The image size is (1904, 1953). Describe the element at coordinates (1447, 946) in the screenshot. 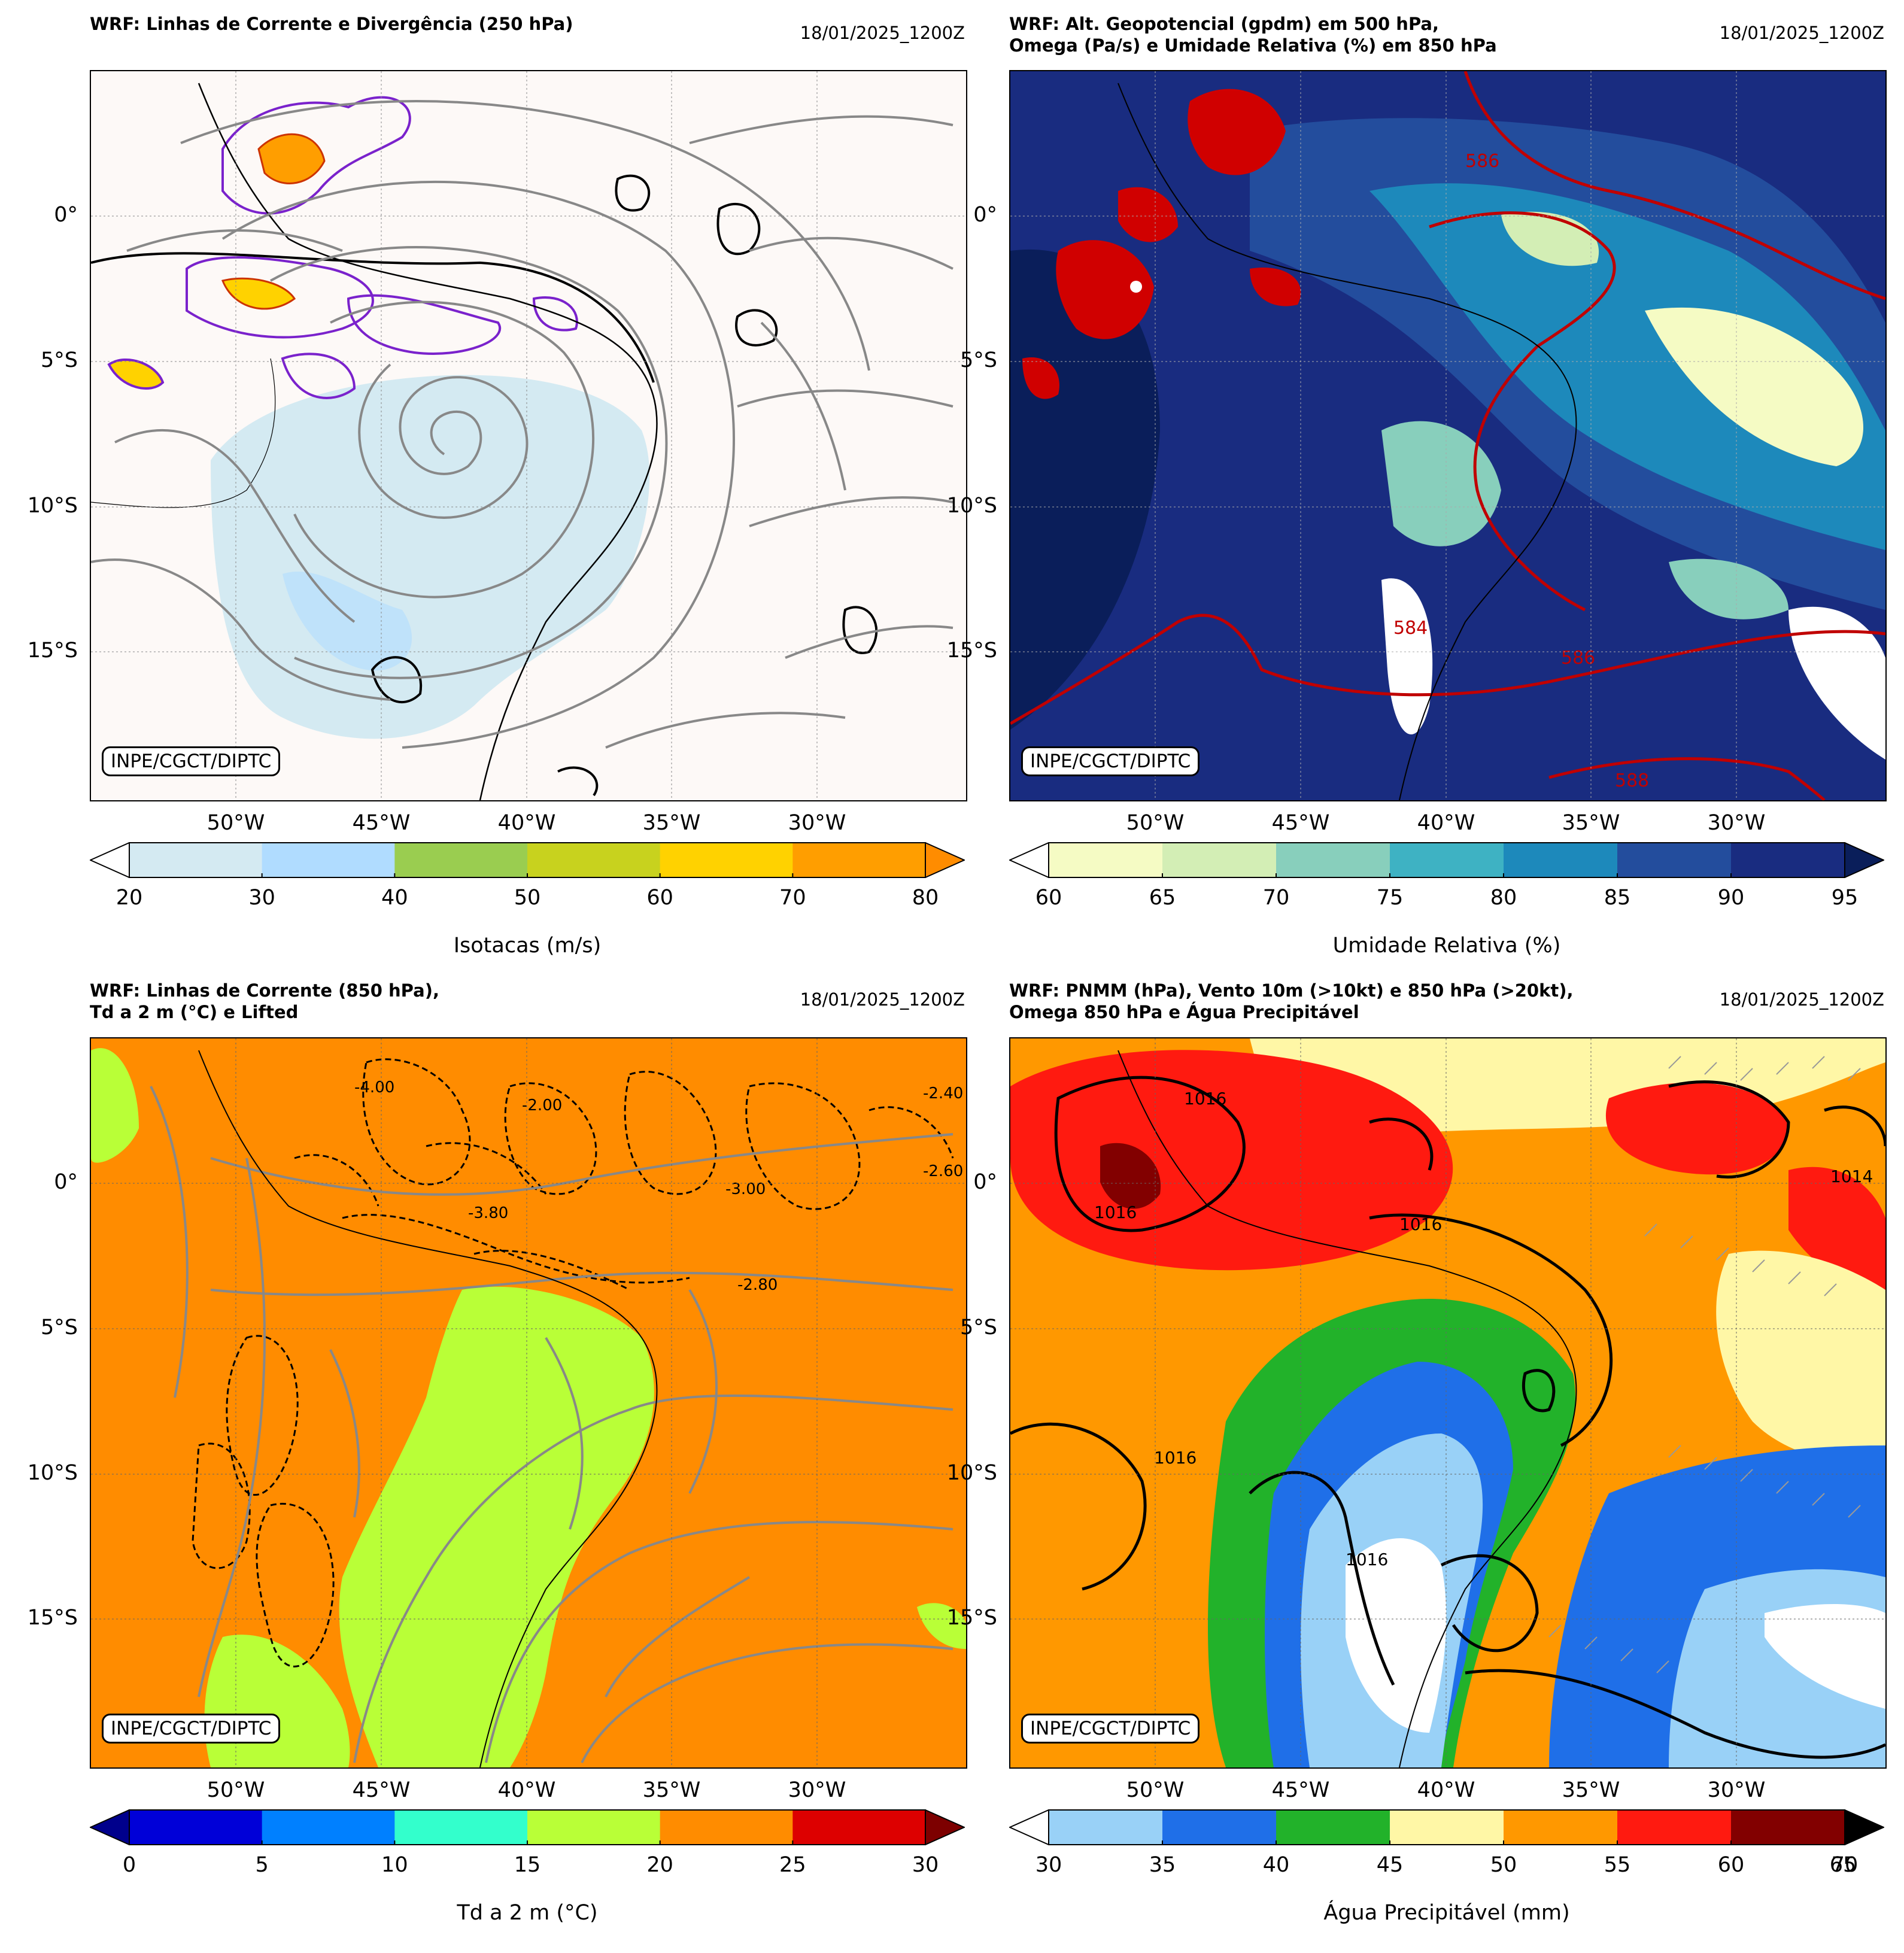

I see `colorbar-label: Umidade Relativa (%)` at that location.